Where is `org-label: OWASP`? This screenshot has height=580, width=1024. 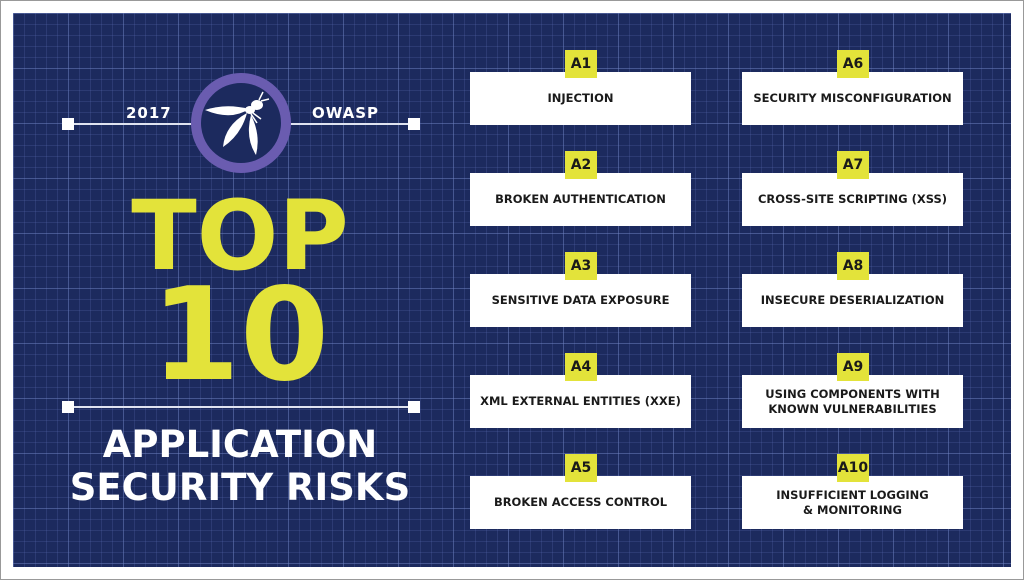
org-label: OWASP is located at coordinates (346, 113).